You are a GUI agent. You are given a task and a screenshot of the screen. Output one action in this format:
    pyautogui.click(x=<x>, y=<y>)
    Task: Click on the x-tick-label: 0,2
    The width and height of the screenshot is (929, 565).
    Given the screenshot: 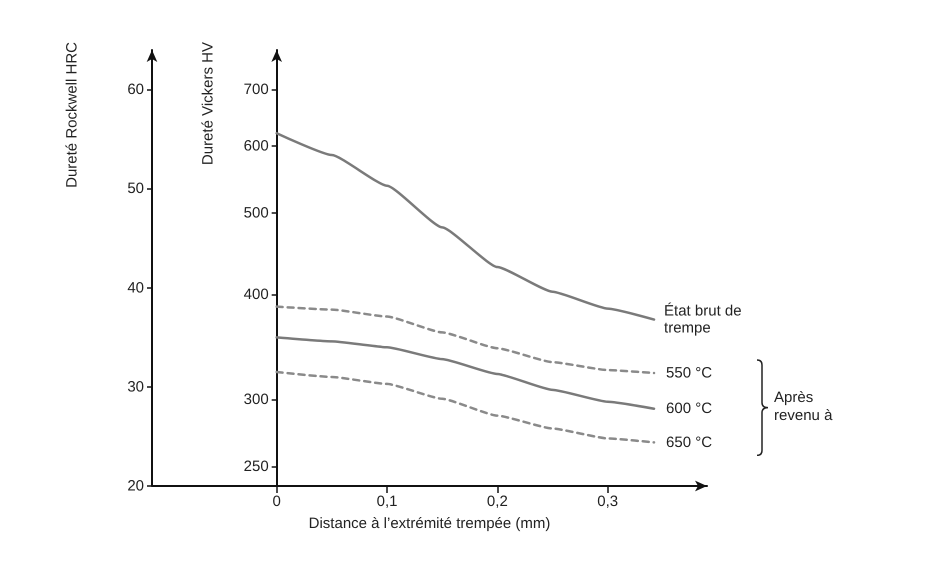 What is the action you would take?
    pyautogui.click(x=497, y=501)
    